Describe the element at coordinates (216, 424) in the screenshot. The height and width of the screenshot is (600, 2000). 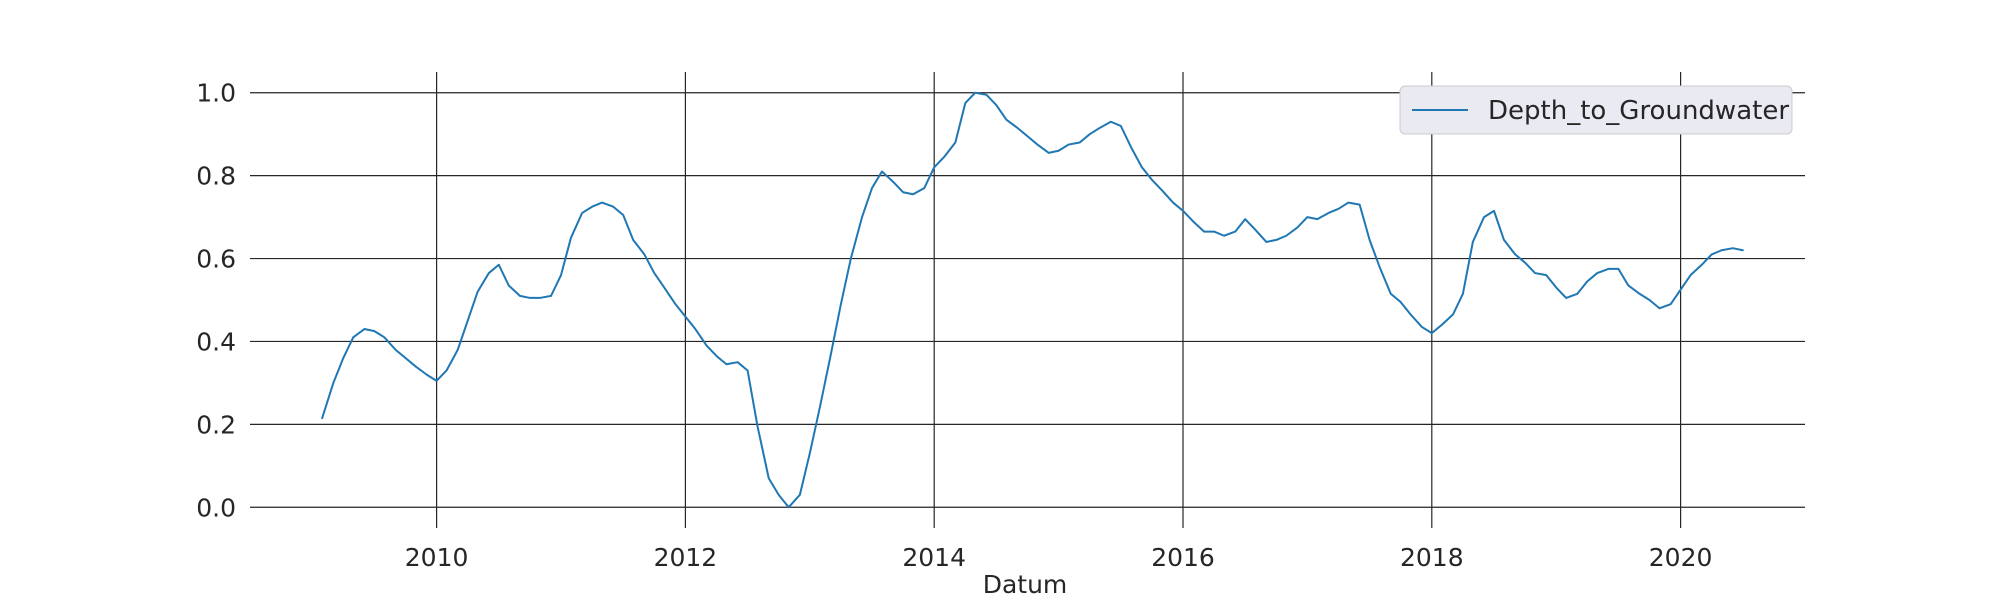
I see `y-tick-label: 0.2` at that location.